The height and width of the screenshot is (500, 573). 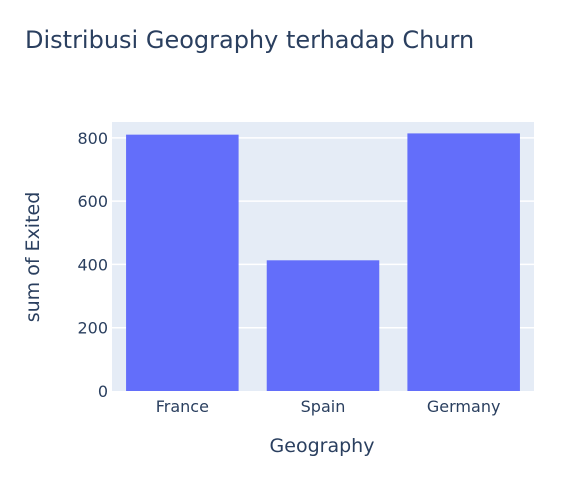 What do you see at coordinates (323, 325) in the screenshot?
I see `bar-spain` at bounding box center [323, 325].